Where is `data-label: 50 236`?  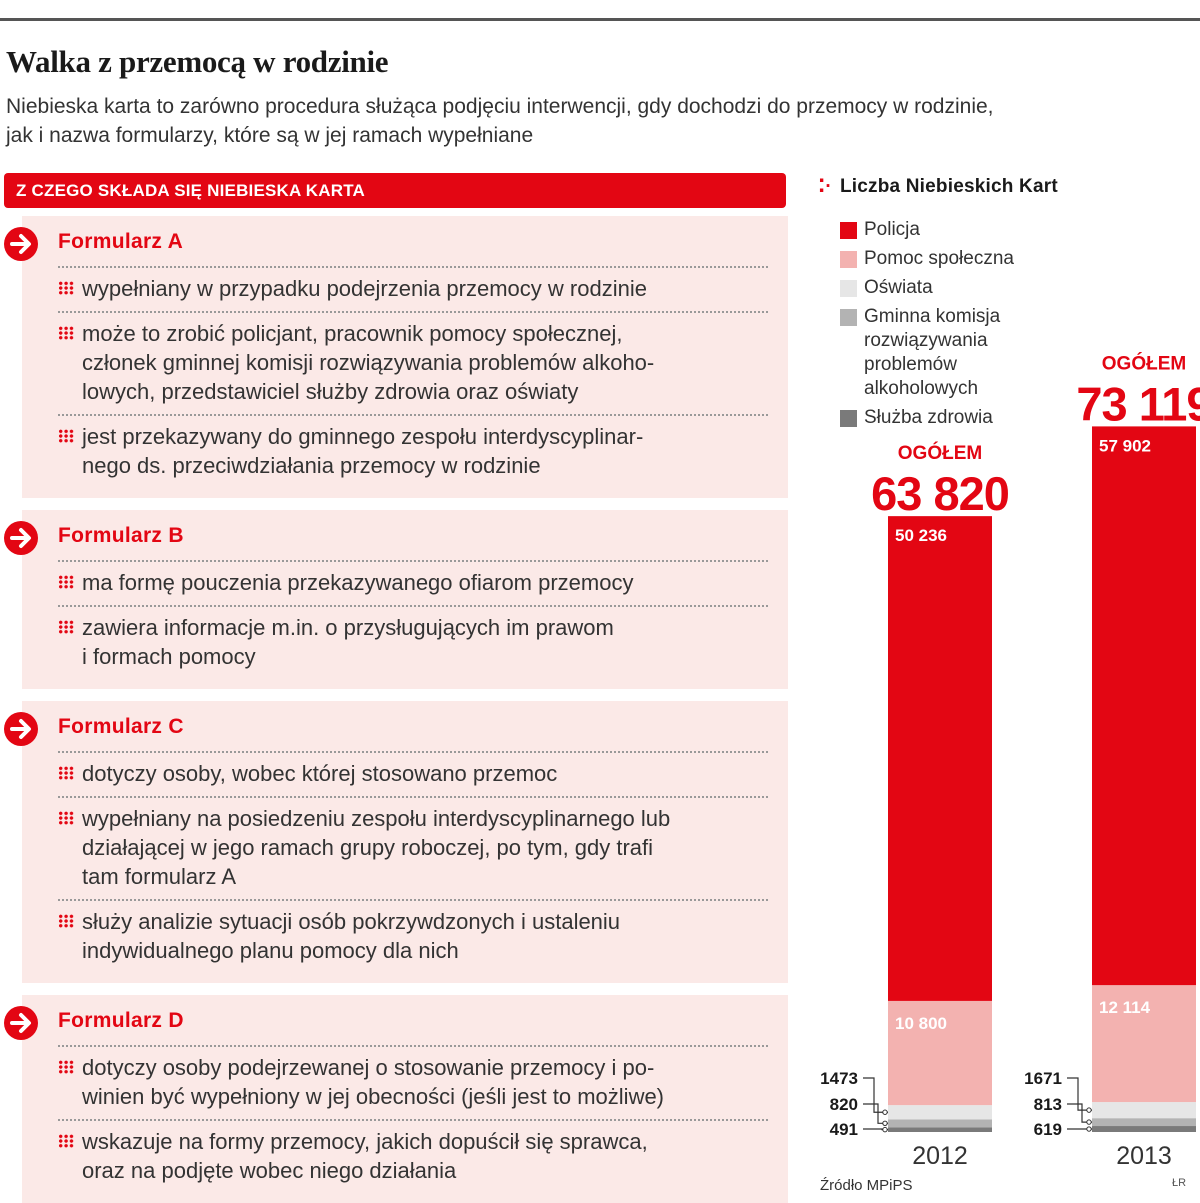
data-label: 50 236 is located at coordinates (921, 535).